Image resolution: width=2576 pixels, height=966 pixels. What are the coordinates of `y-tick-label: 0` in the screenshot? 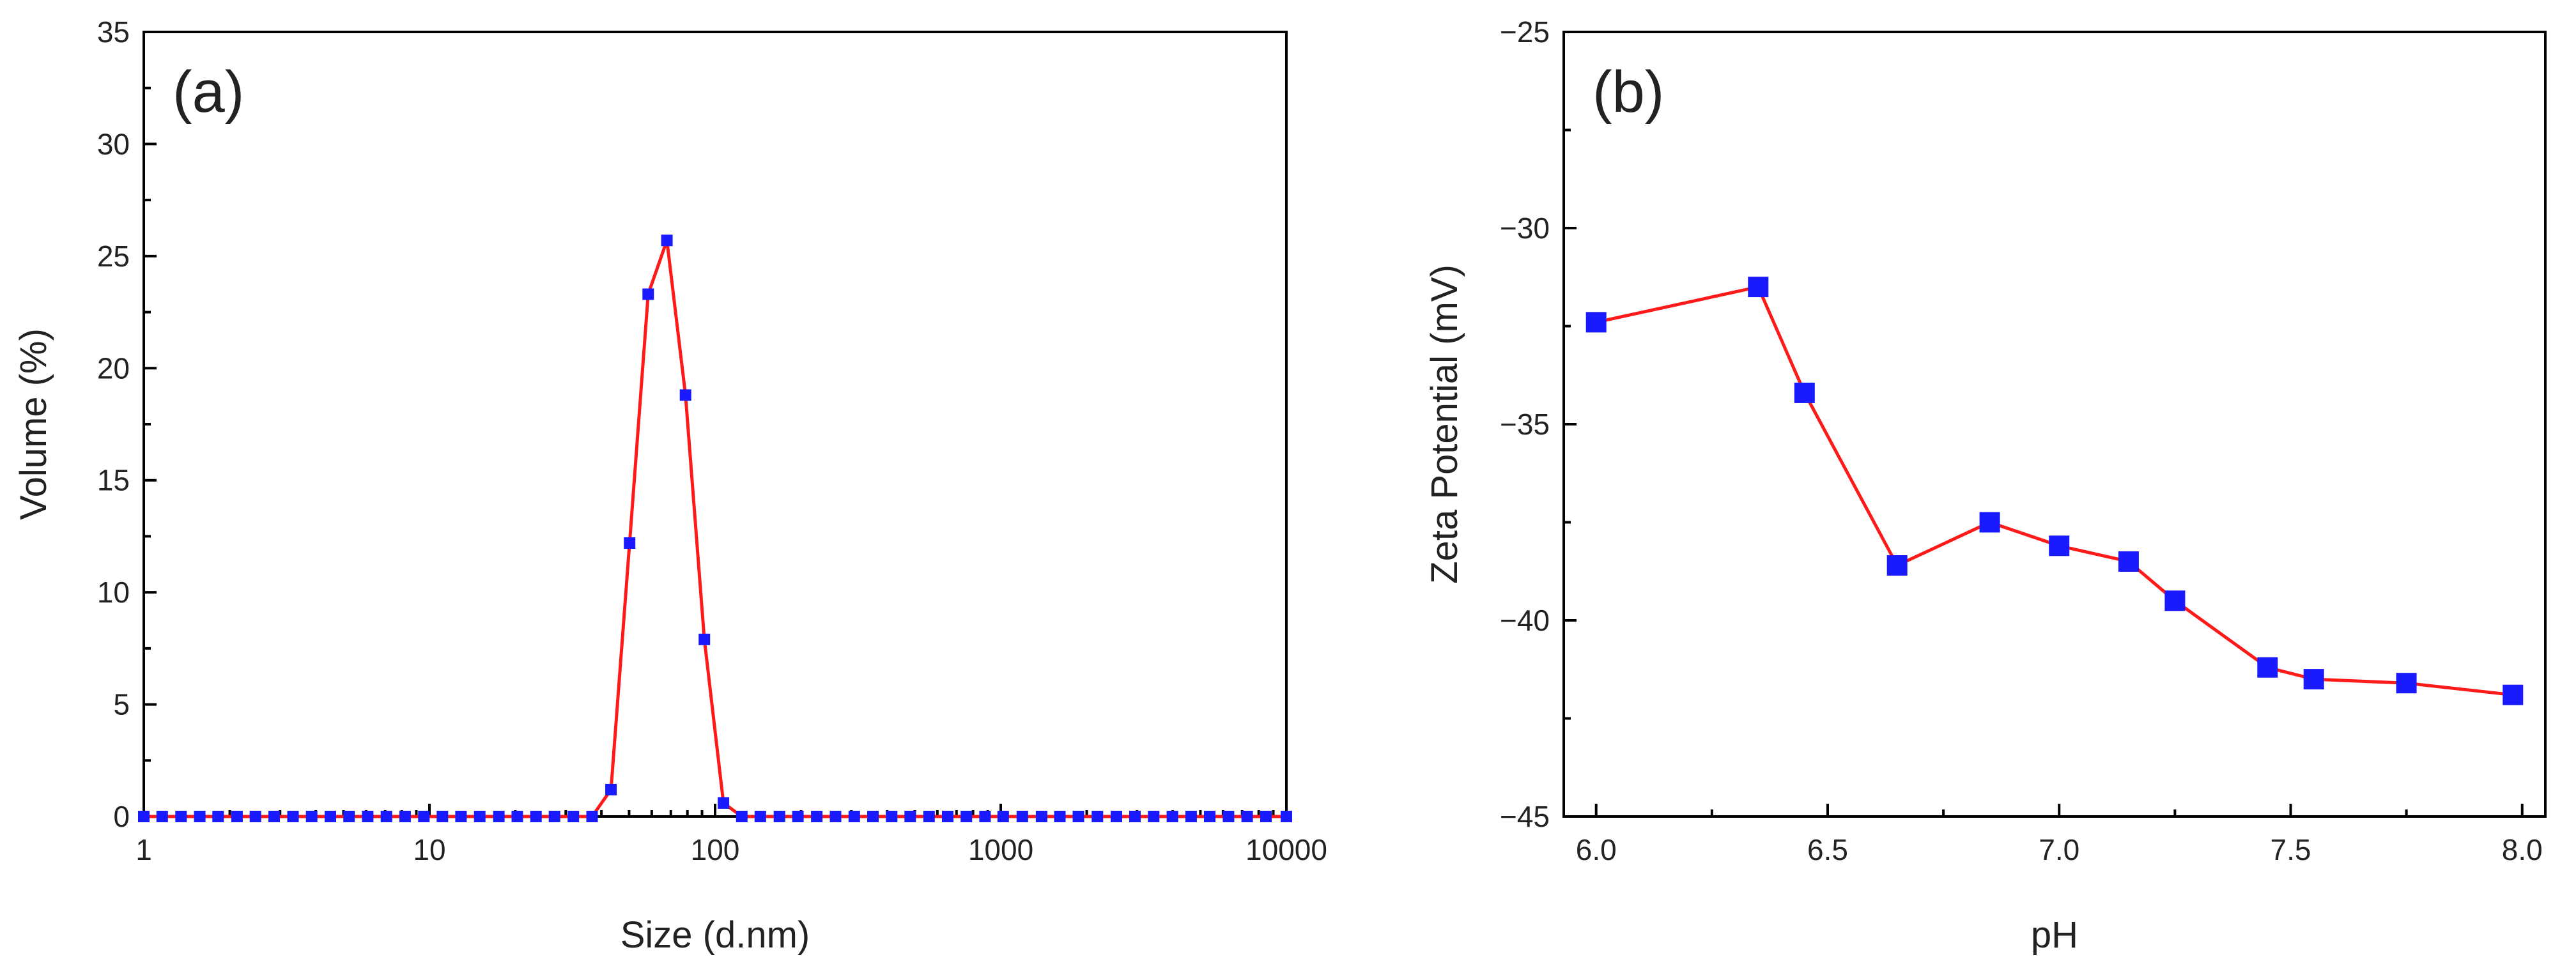 It's located at (121, 816).